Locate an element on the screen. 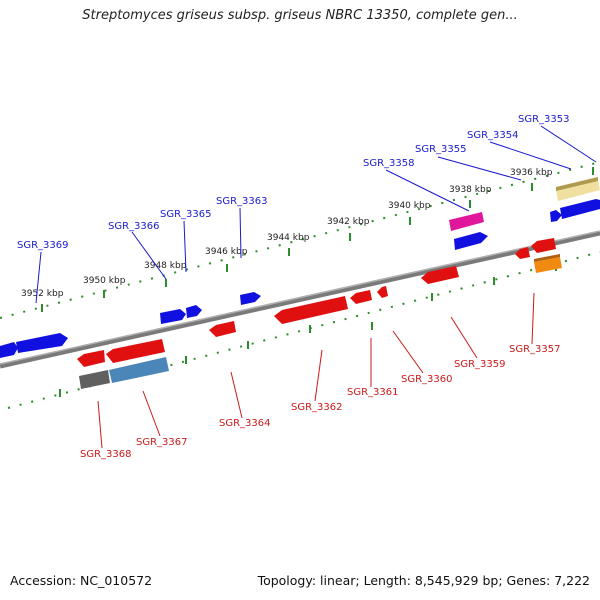 The image size is (600, 600). gene-box-orange is located at coordinates (548, 265).